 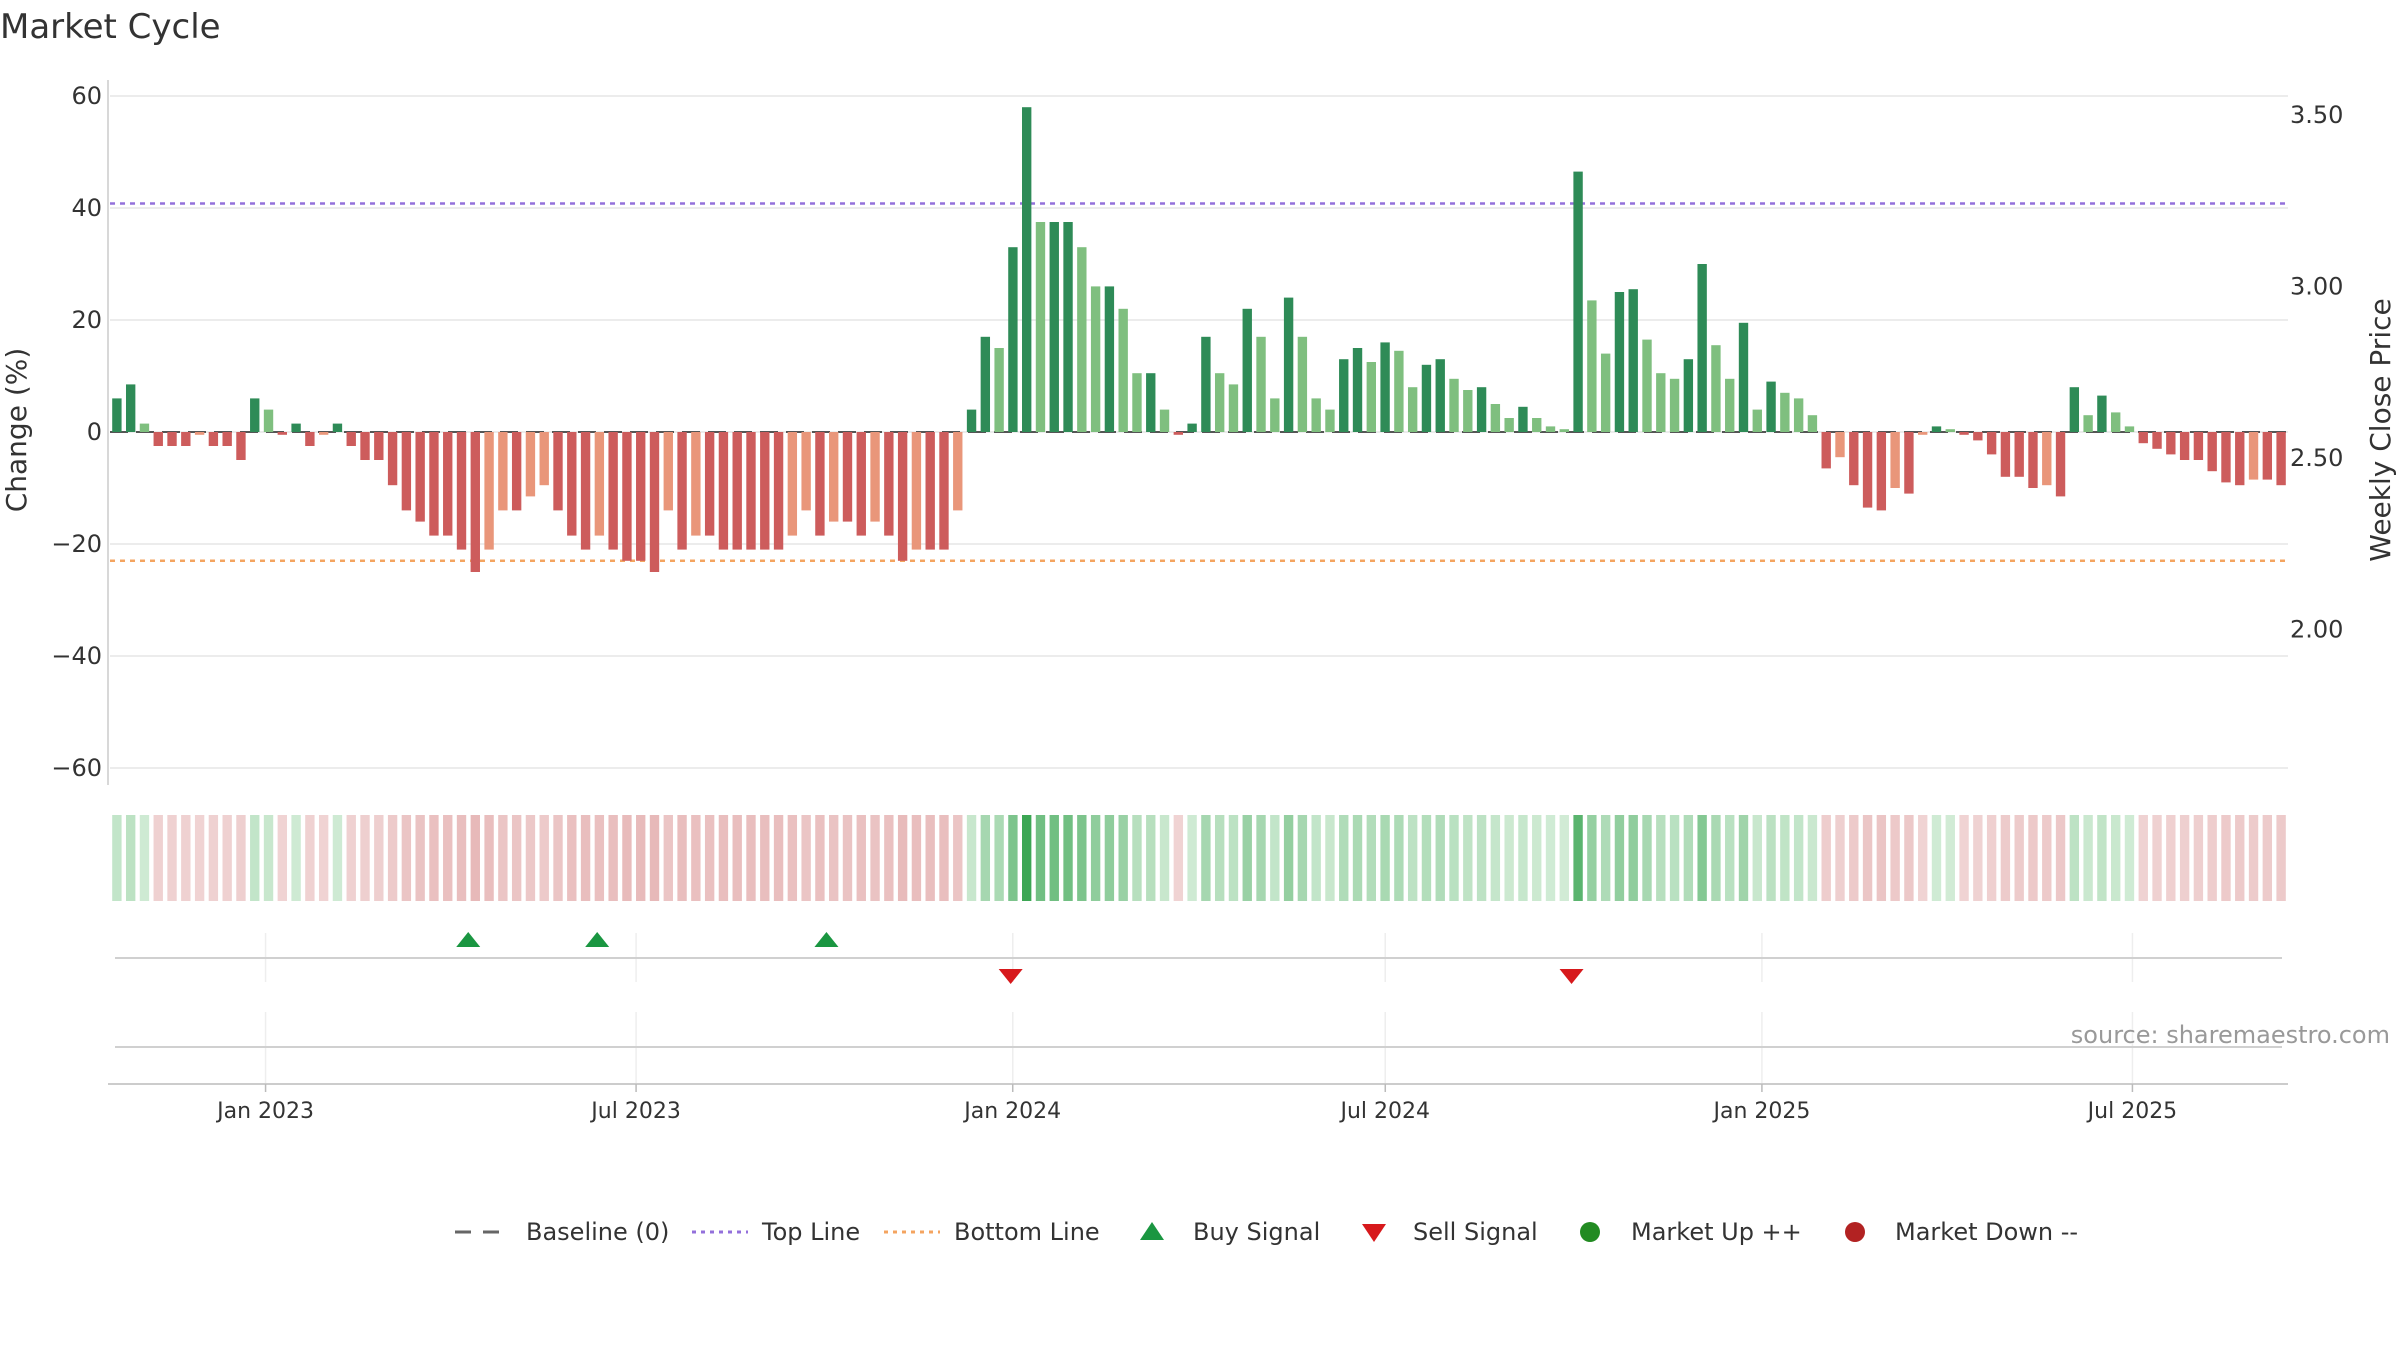 I want to click on x-tick-label: Jan 2025, so click(x=1760, y=1111).